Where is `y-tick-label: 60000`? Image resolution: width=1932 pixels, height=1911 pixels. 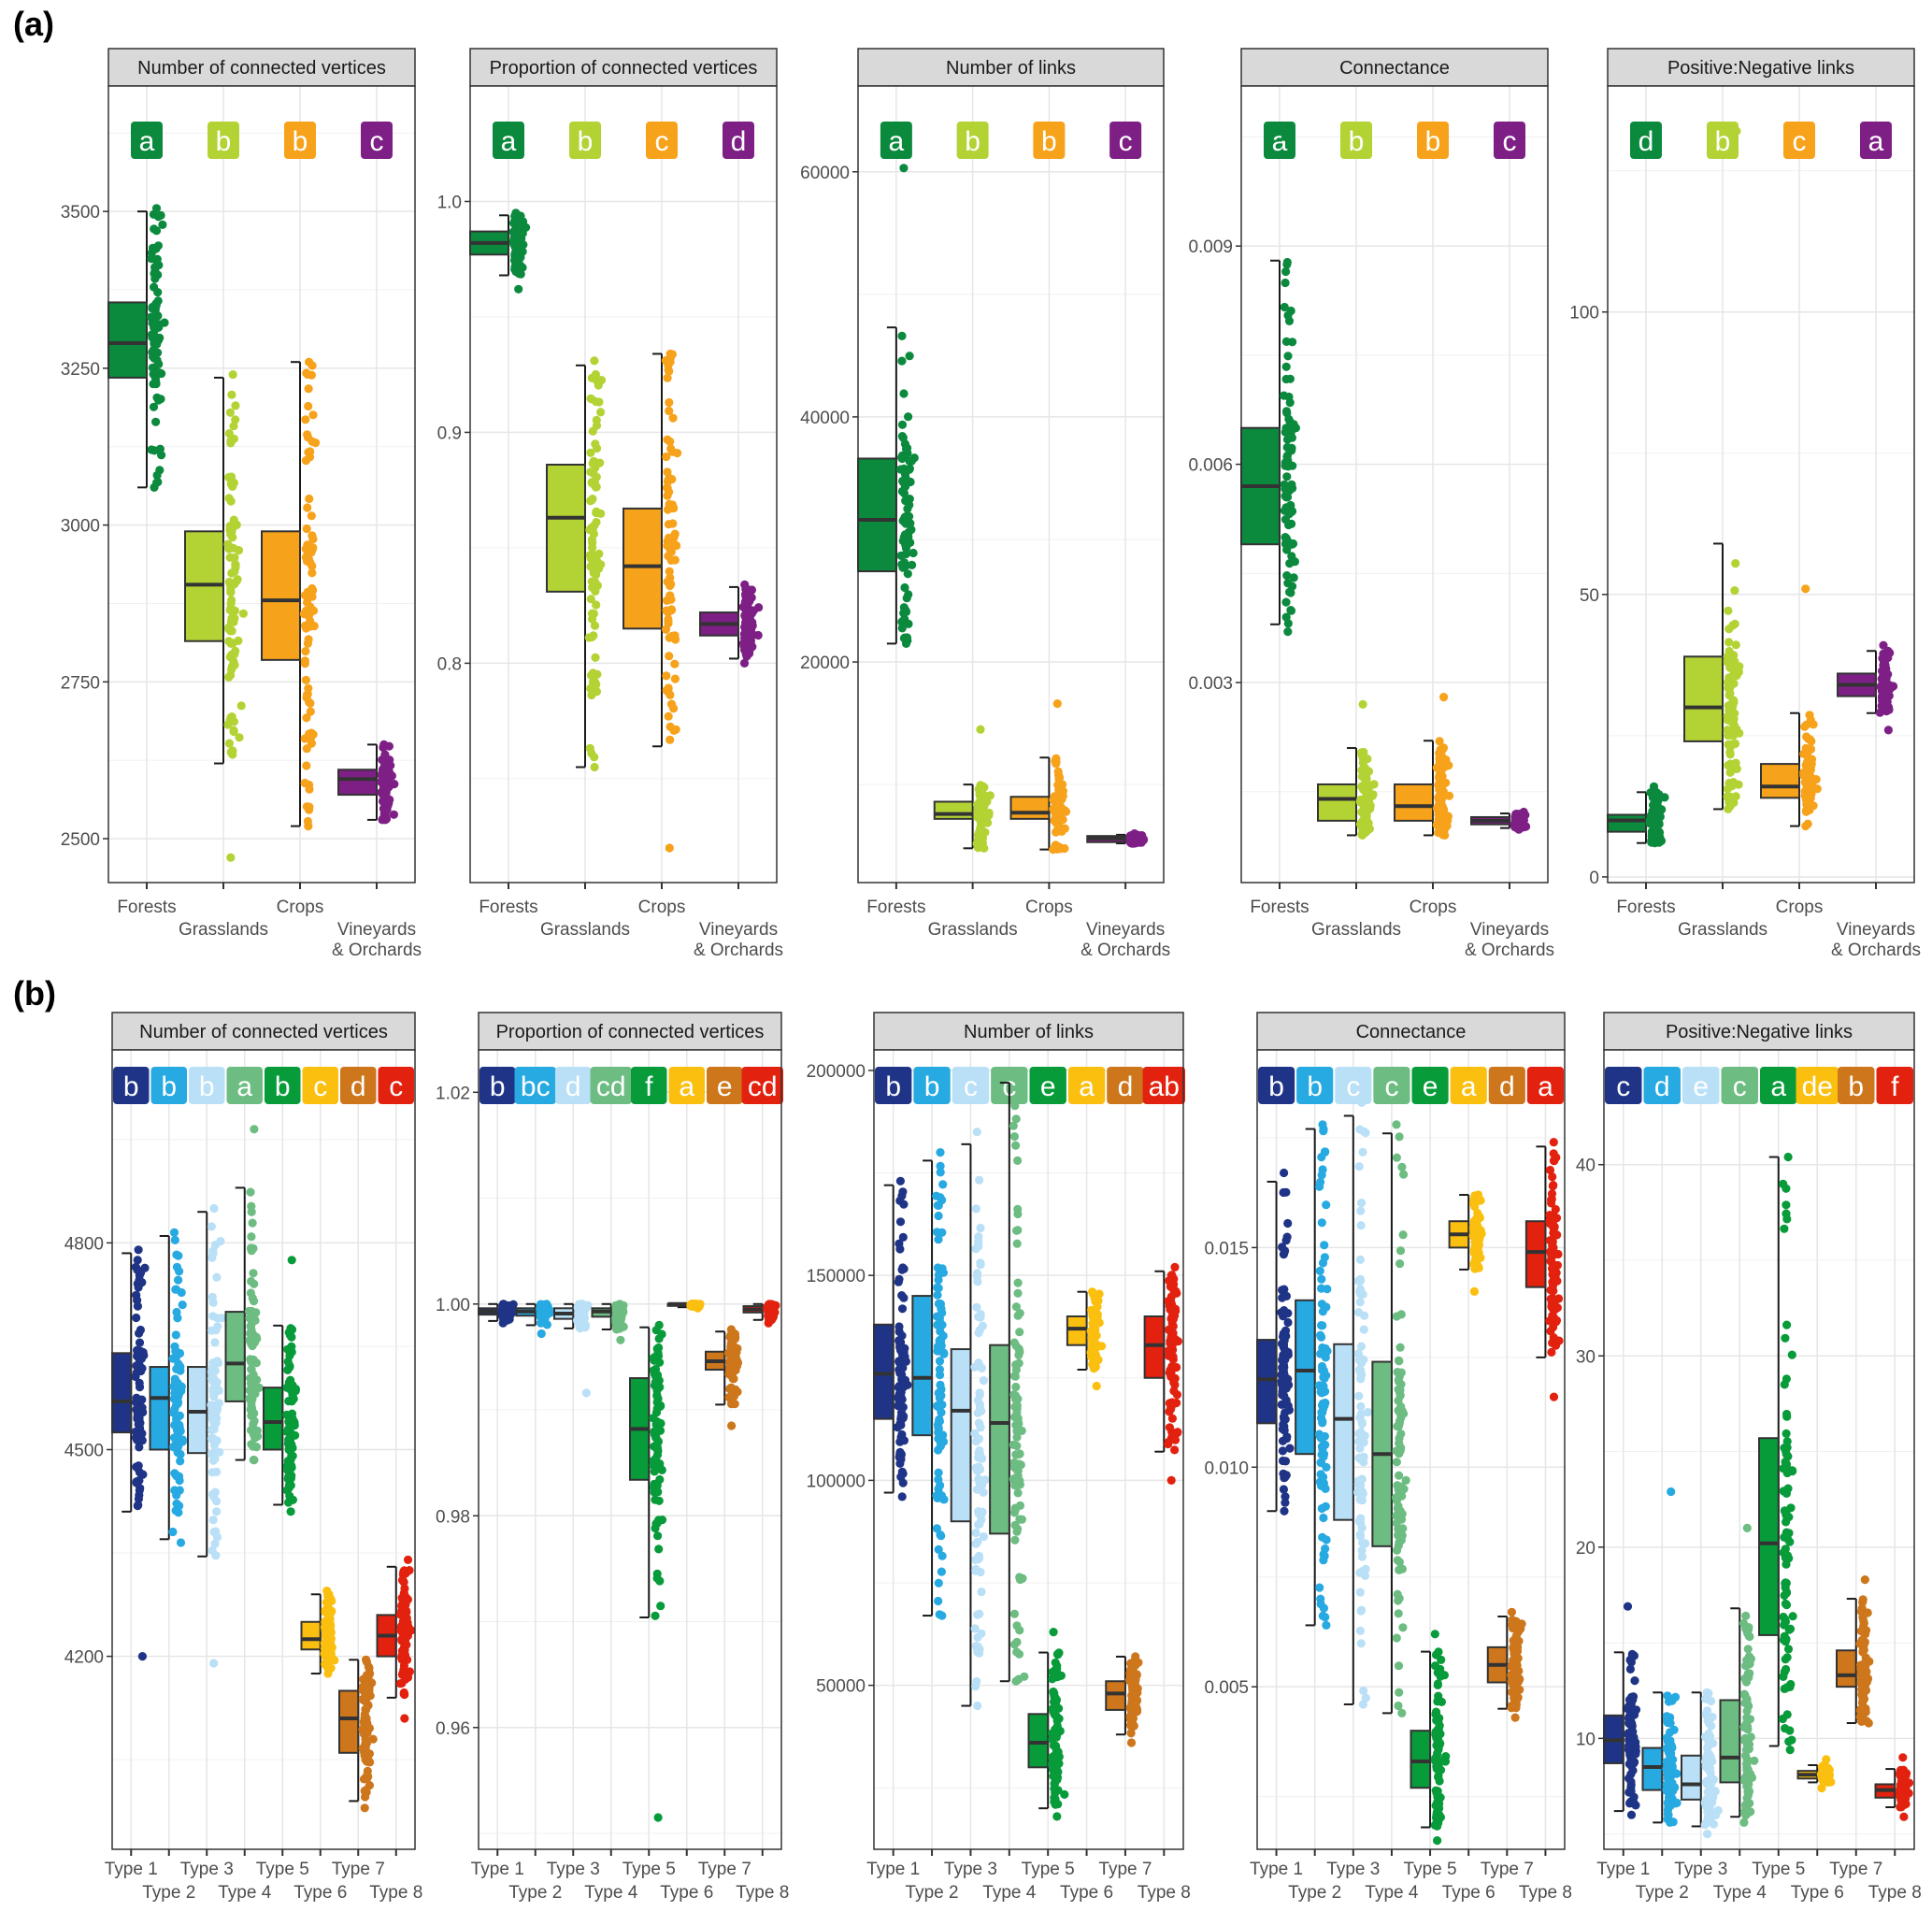 y-tick-label: 60000 is located at coordinates (825, 173).